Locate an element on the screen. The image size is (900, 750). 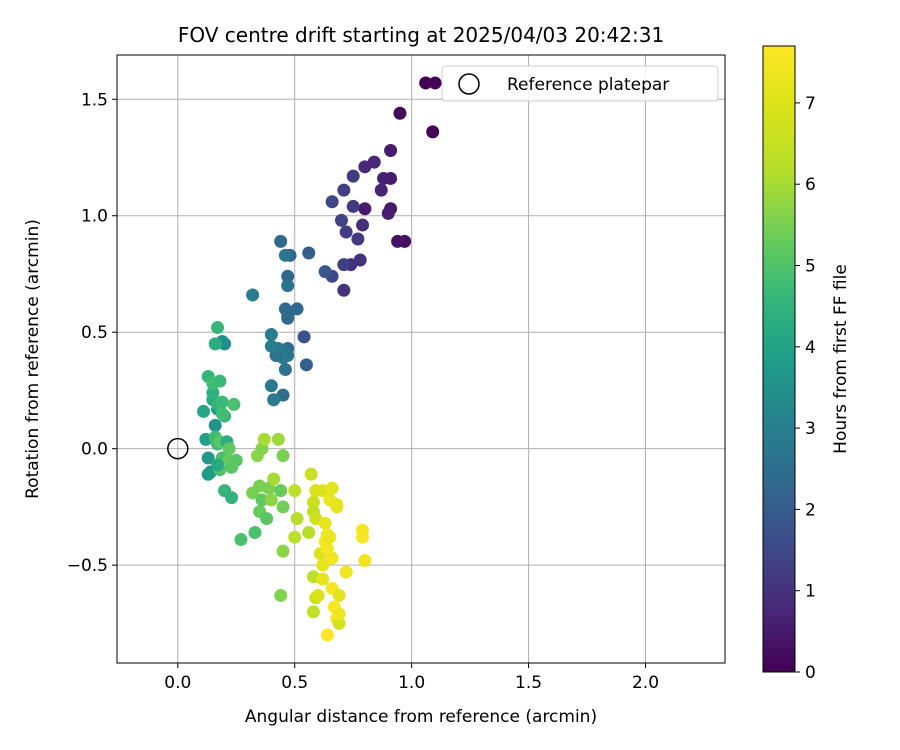
y-tick-label: 0.0 is located at coordinates (94, 450).